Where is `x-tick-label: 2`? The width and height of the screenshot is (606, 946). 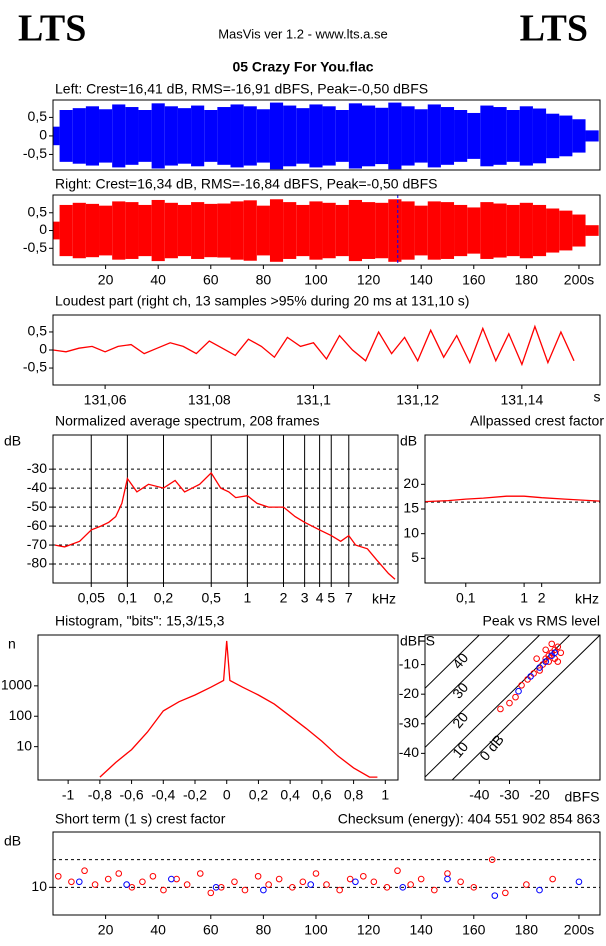
x-tick-label: 2 is located at coordinates (542, 598).